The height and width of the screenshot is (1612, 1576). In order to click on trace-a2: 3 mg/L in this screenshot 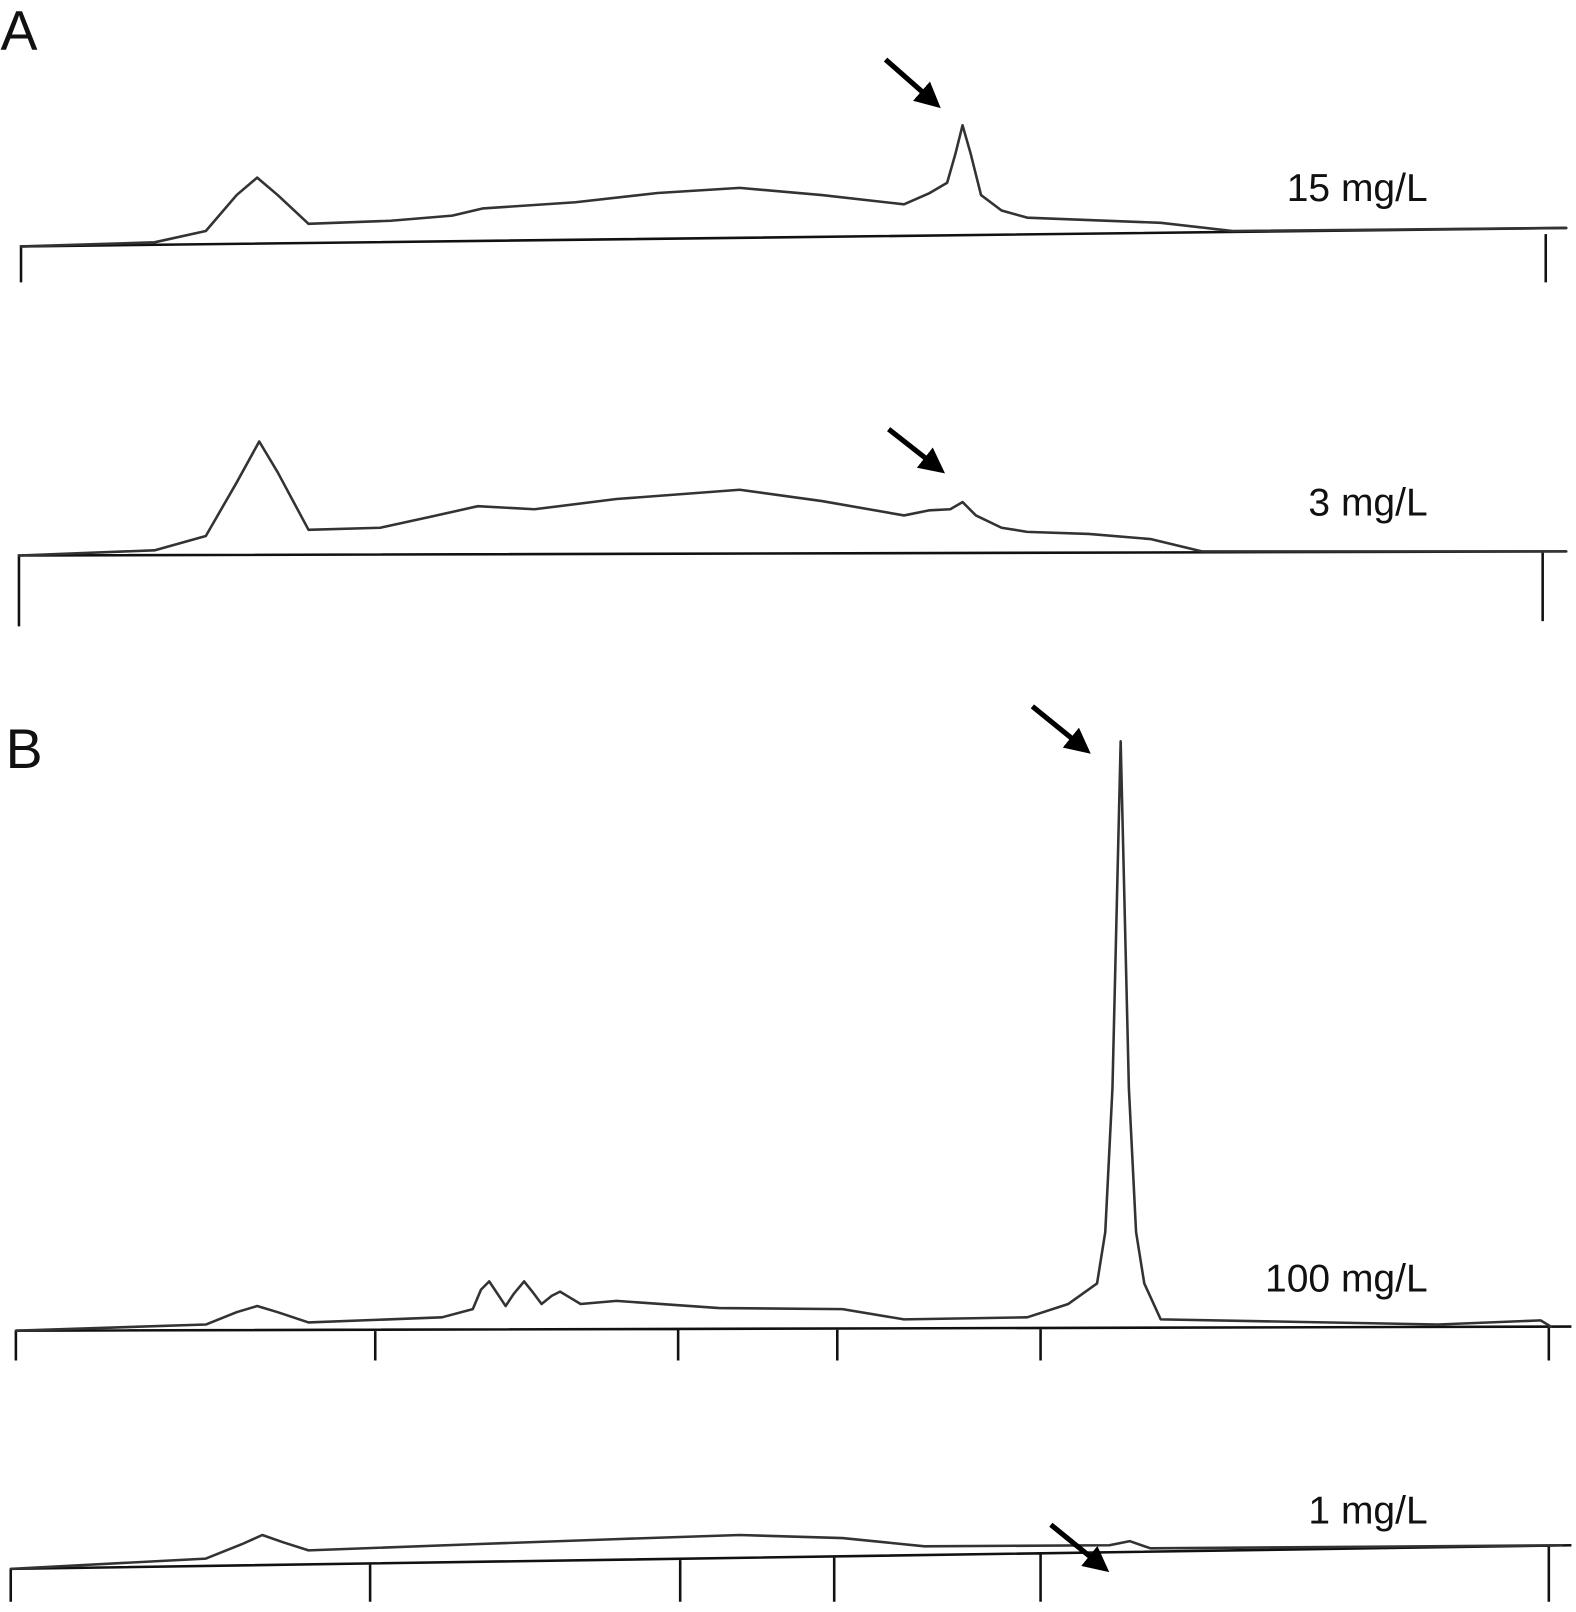, I will do `click(792, 527)`.